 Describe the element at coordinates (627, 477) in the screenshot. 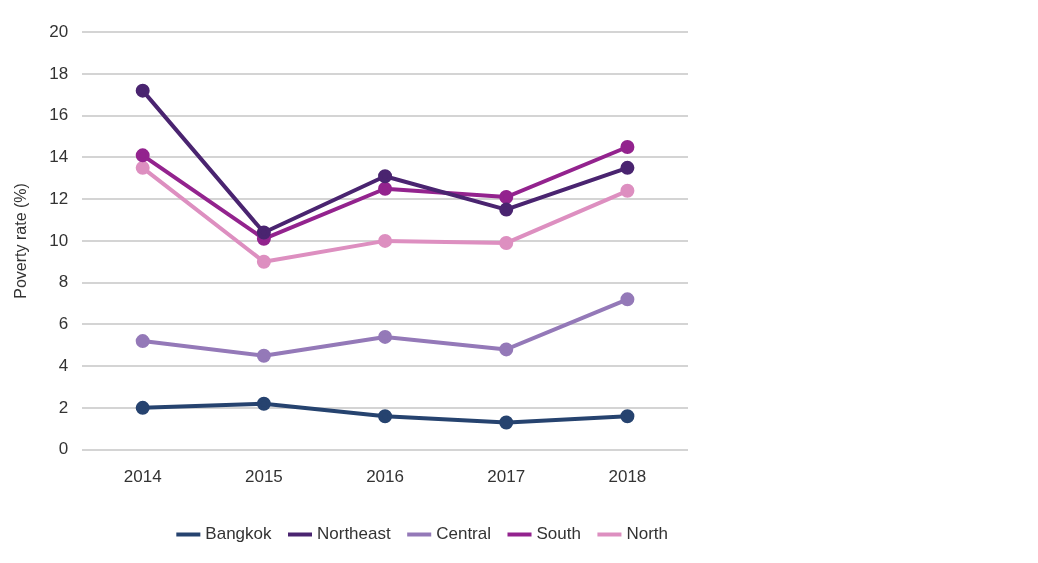

I see `x-tick-label: 2018` at that location.